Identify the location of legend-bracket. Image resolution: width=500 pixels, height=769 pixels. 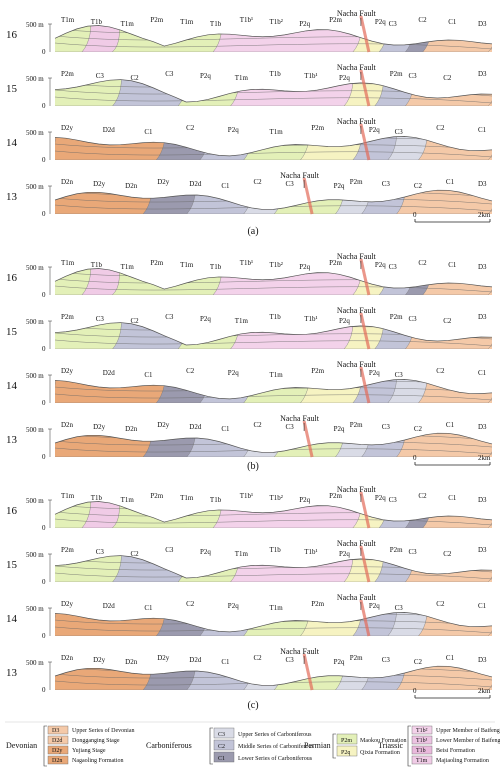
(334, 746).